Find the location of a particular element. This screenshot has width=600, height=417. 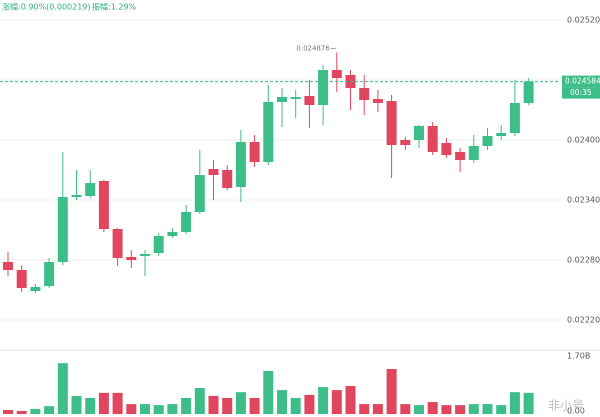

countdown-label: 00:35 is located at coordinates (581, 92).